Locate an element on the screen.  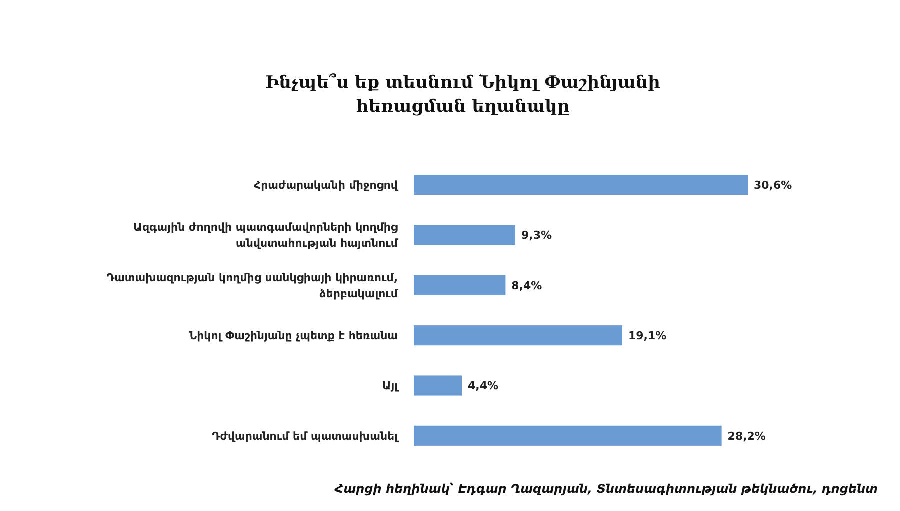
y-tick-label: Դժվարանում եմ պատասխանել is located at coordinates (306, 436).